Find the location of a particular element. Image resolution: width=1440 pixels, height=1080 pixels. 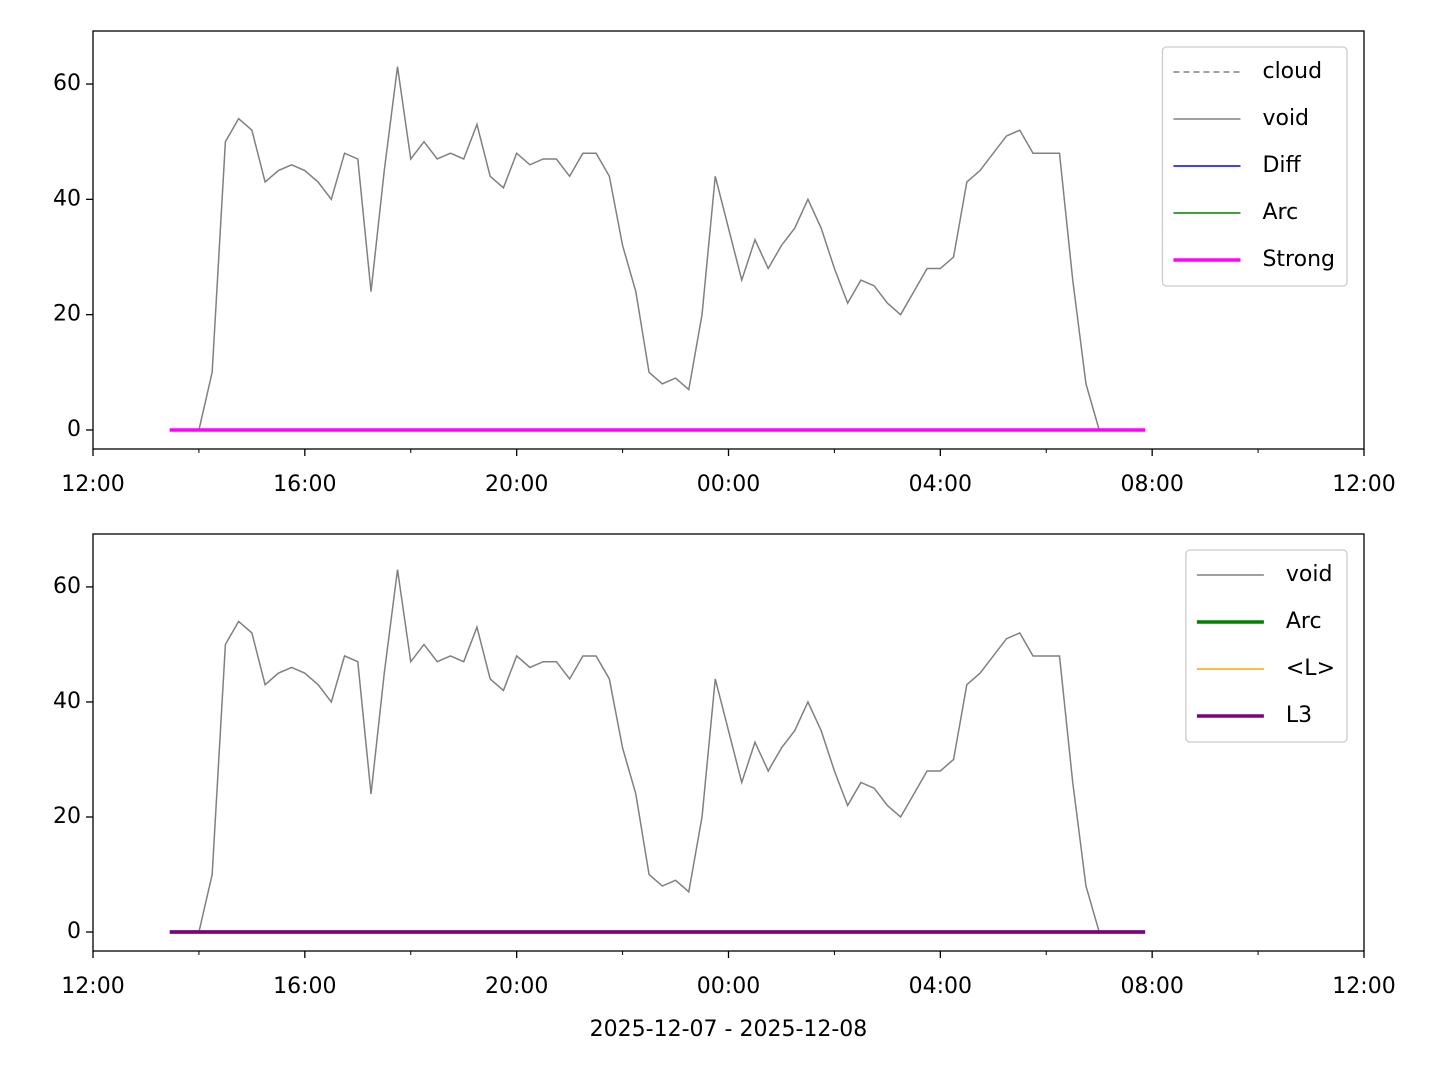

legend-label: L3 is located at coordinates (1299, 715).